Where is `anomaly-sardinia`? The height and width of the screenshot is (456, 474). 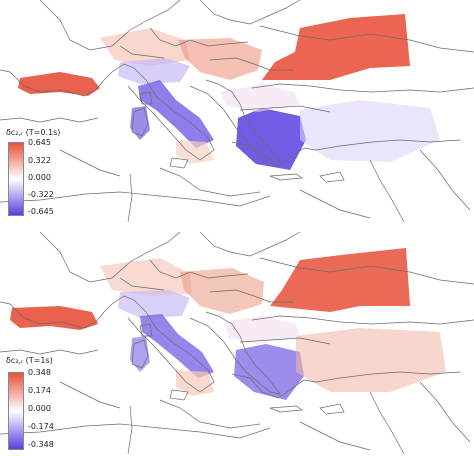
anomaly-sardinia is located at coordinates (140, 123).